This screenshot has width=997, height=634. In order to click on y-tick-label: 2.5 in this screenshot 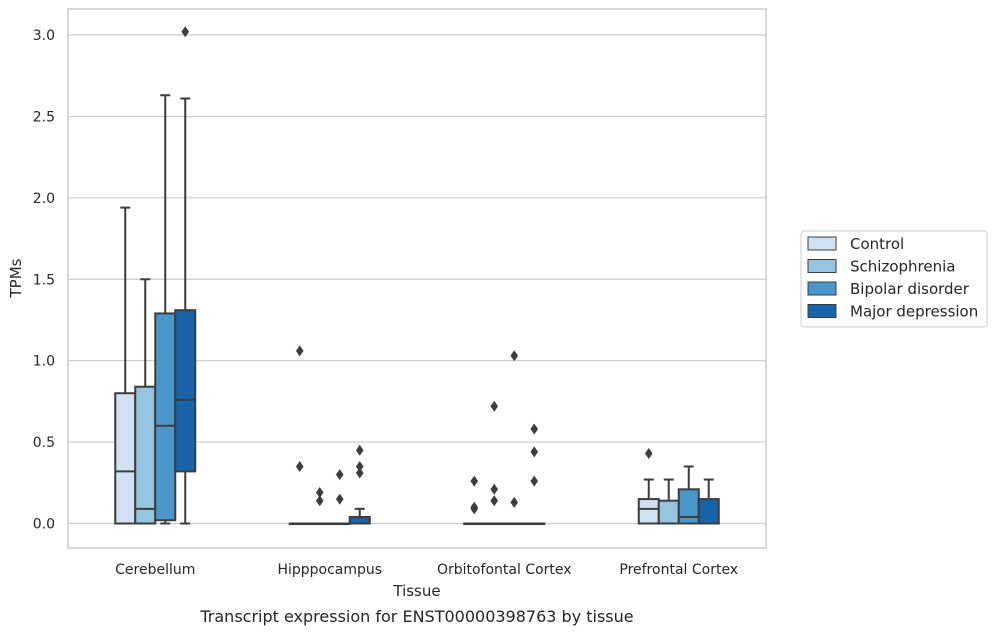, I will do `click(44, 117)`.